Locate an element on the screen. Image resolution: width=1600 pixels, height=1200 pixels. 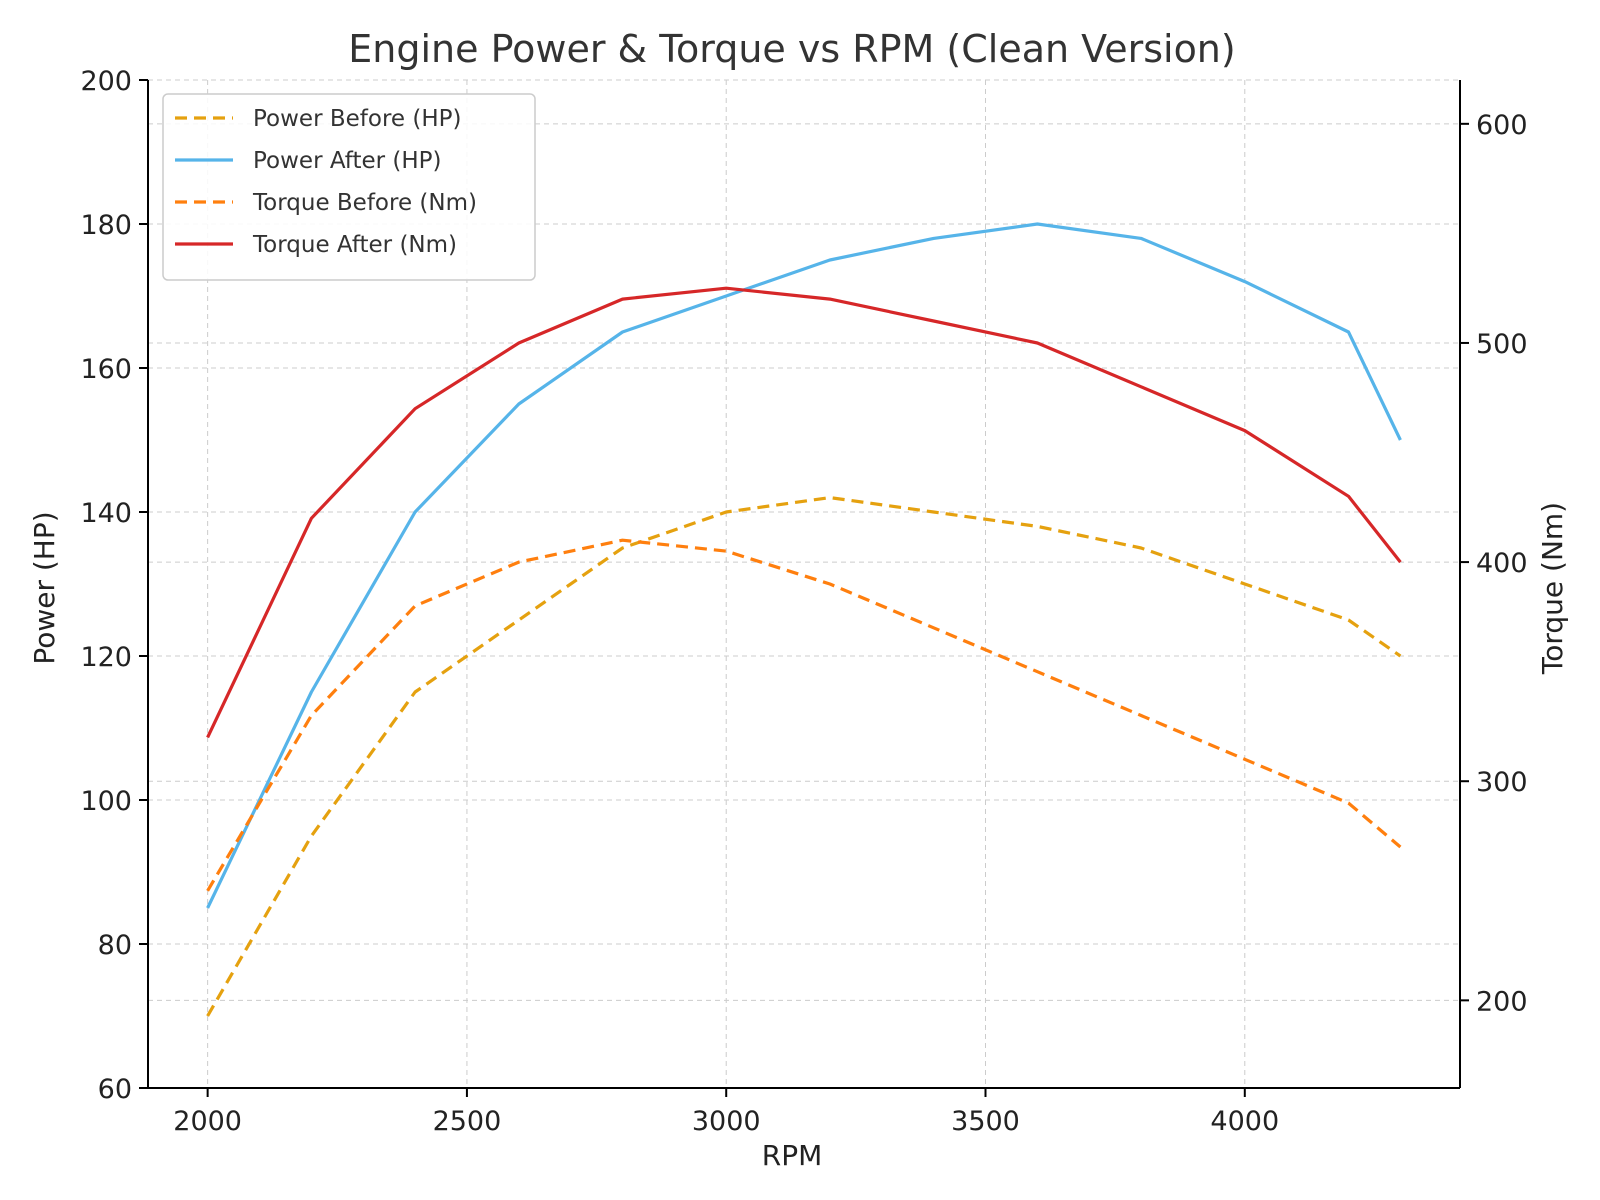
y-left-tick-label: 180 is located at coordinates (106, 225).